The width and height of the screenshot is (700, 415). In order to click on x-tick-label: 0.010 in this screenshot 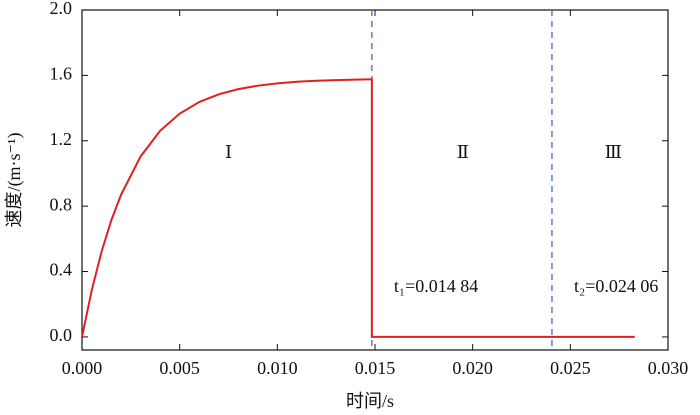, I will do `click(277, 368)`.